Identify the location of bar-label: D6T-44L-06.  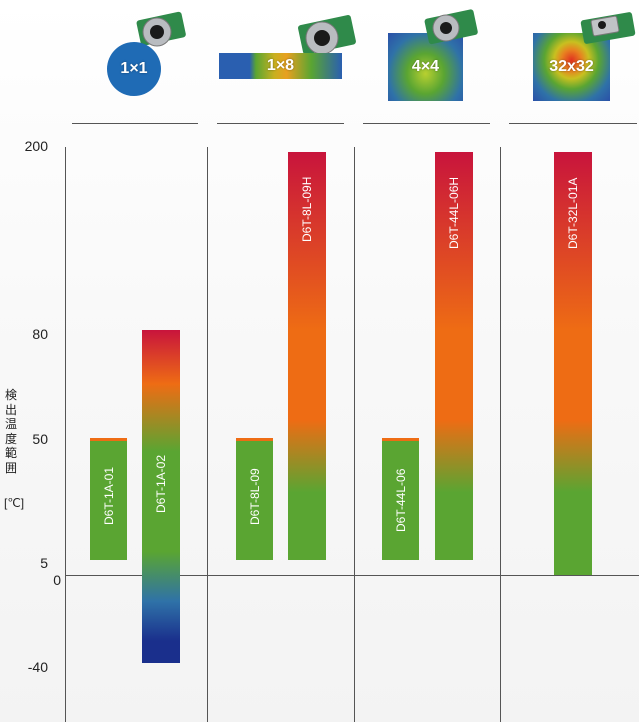
(400, 500).